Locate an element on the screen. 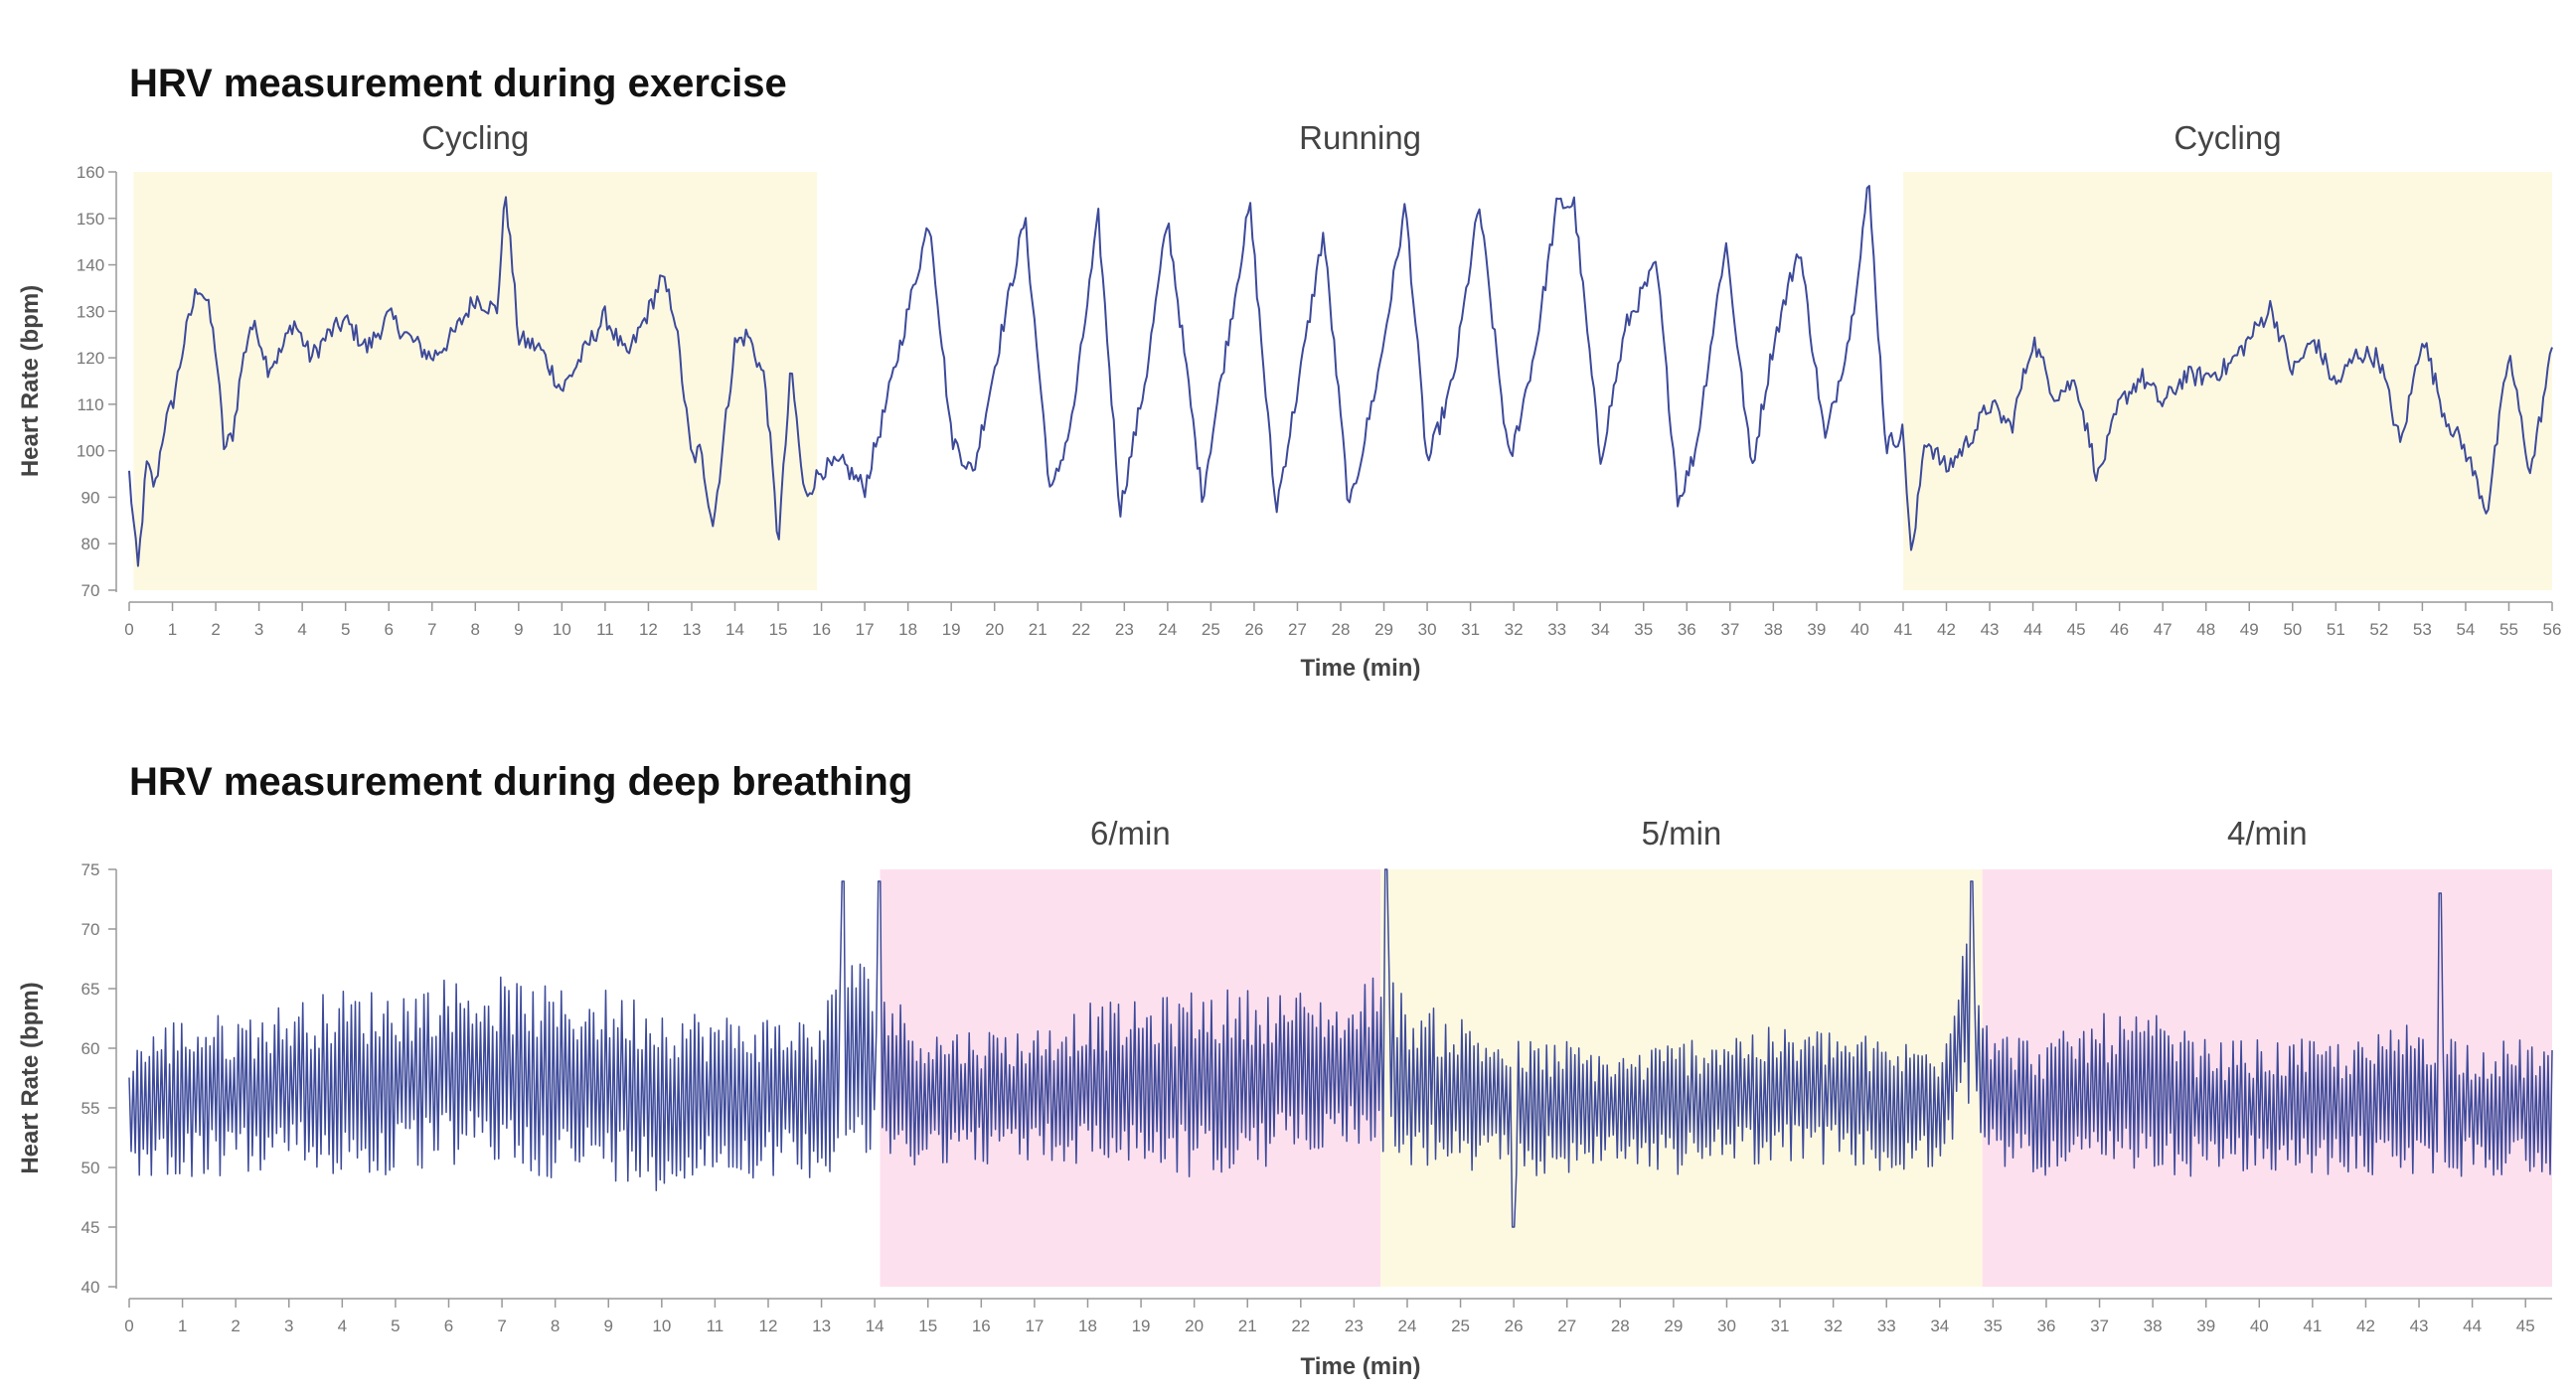 The width and height of the screenshot is (2576, 1395). x-tick-label-0: 45 is located at coordinates (2076, 629).